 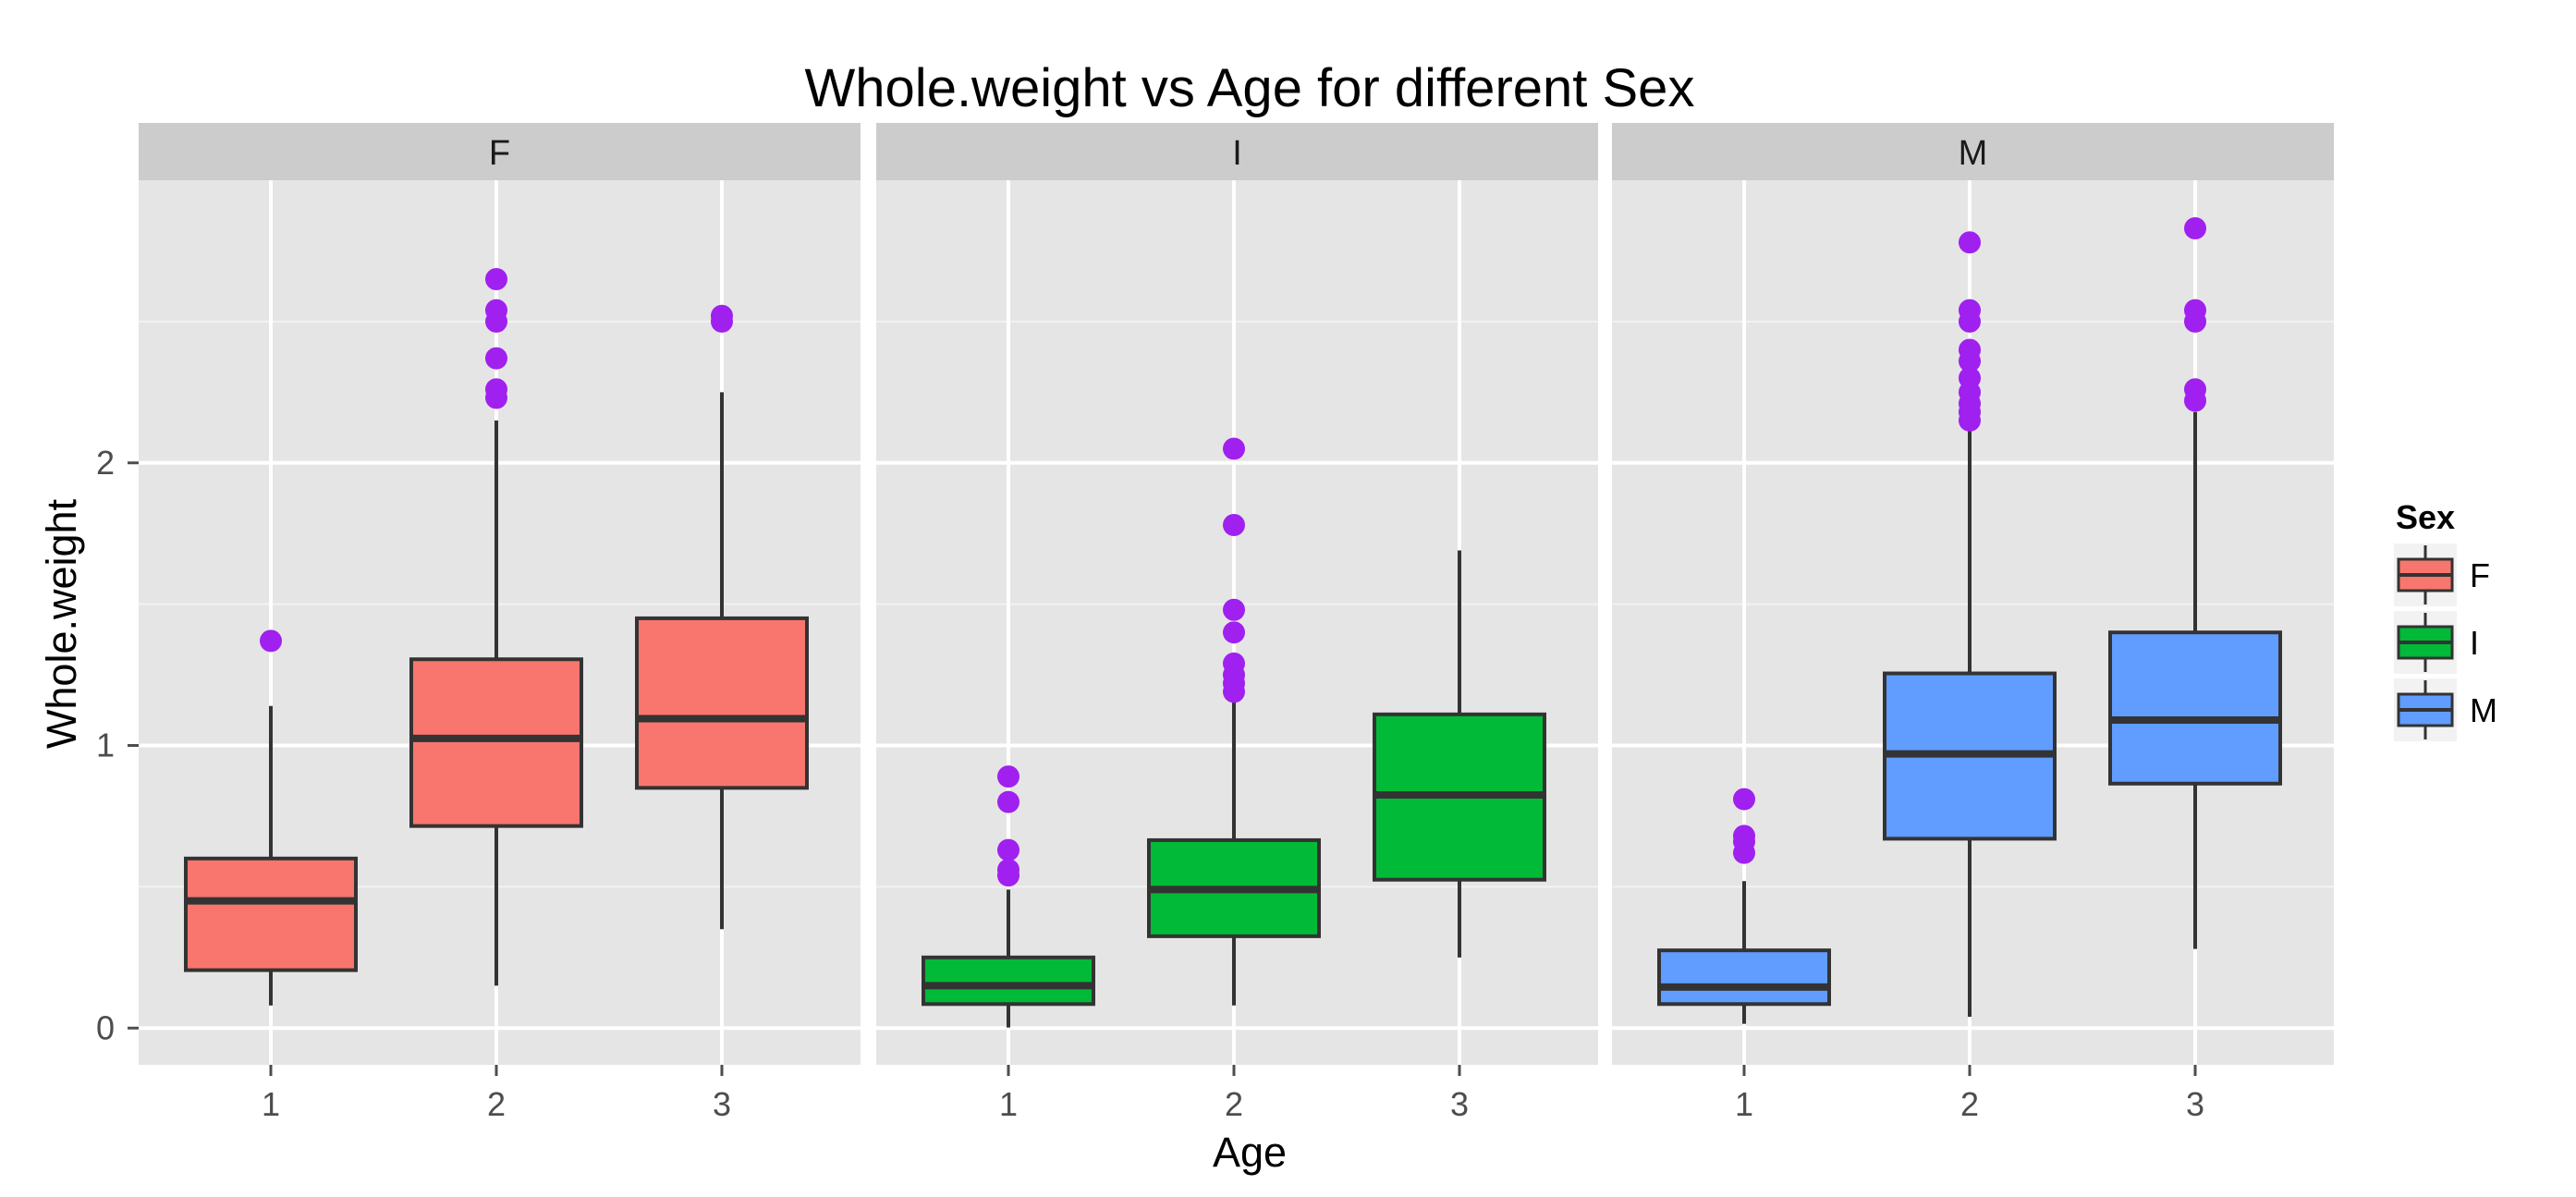 I want to click on legend-label: F, so click(x=2480, y=575).